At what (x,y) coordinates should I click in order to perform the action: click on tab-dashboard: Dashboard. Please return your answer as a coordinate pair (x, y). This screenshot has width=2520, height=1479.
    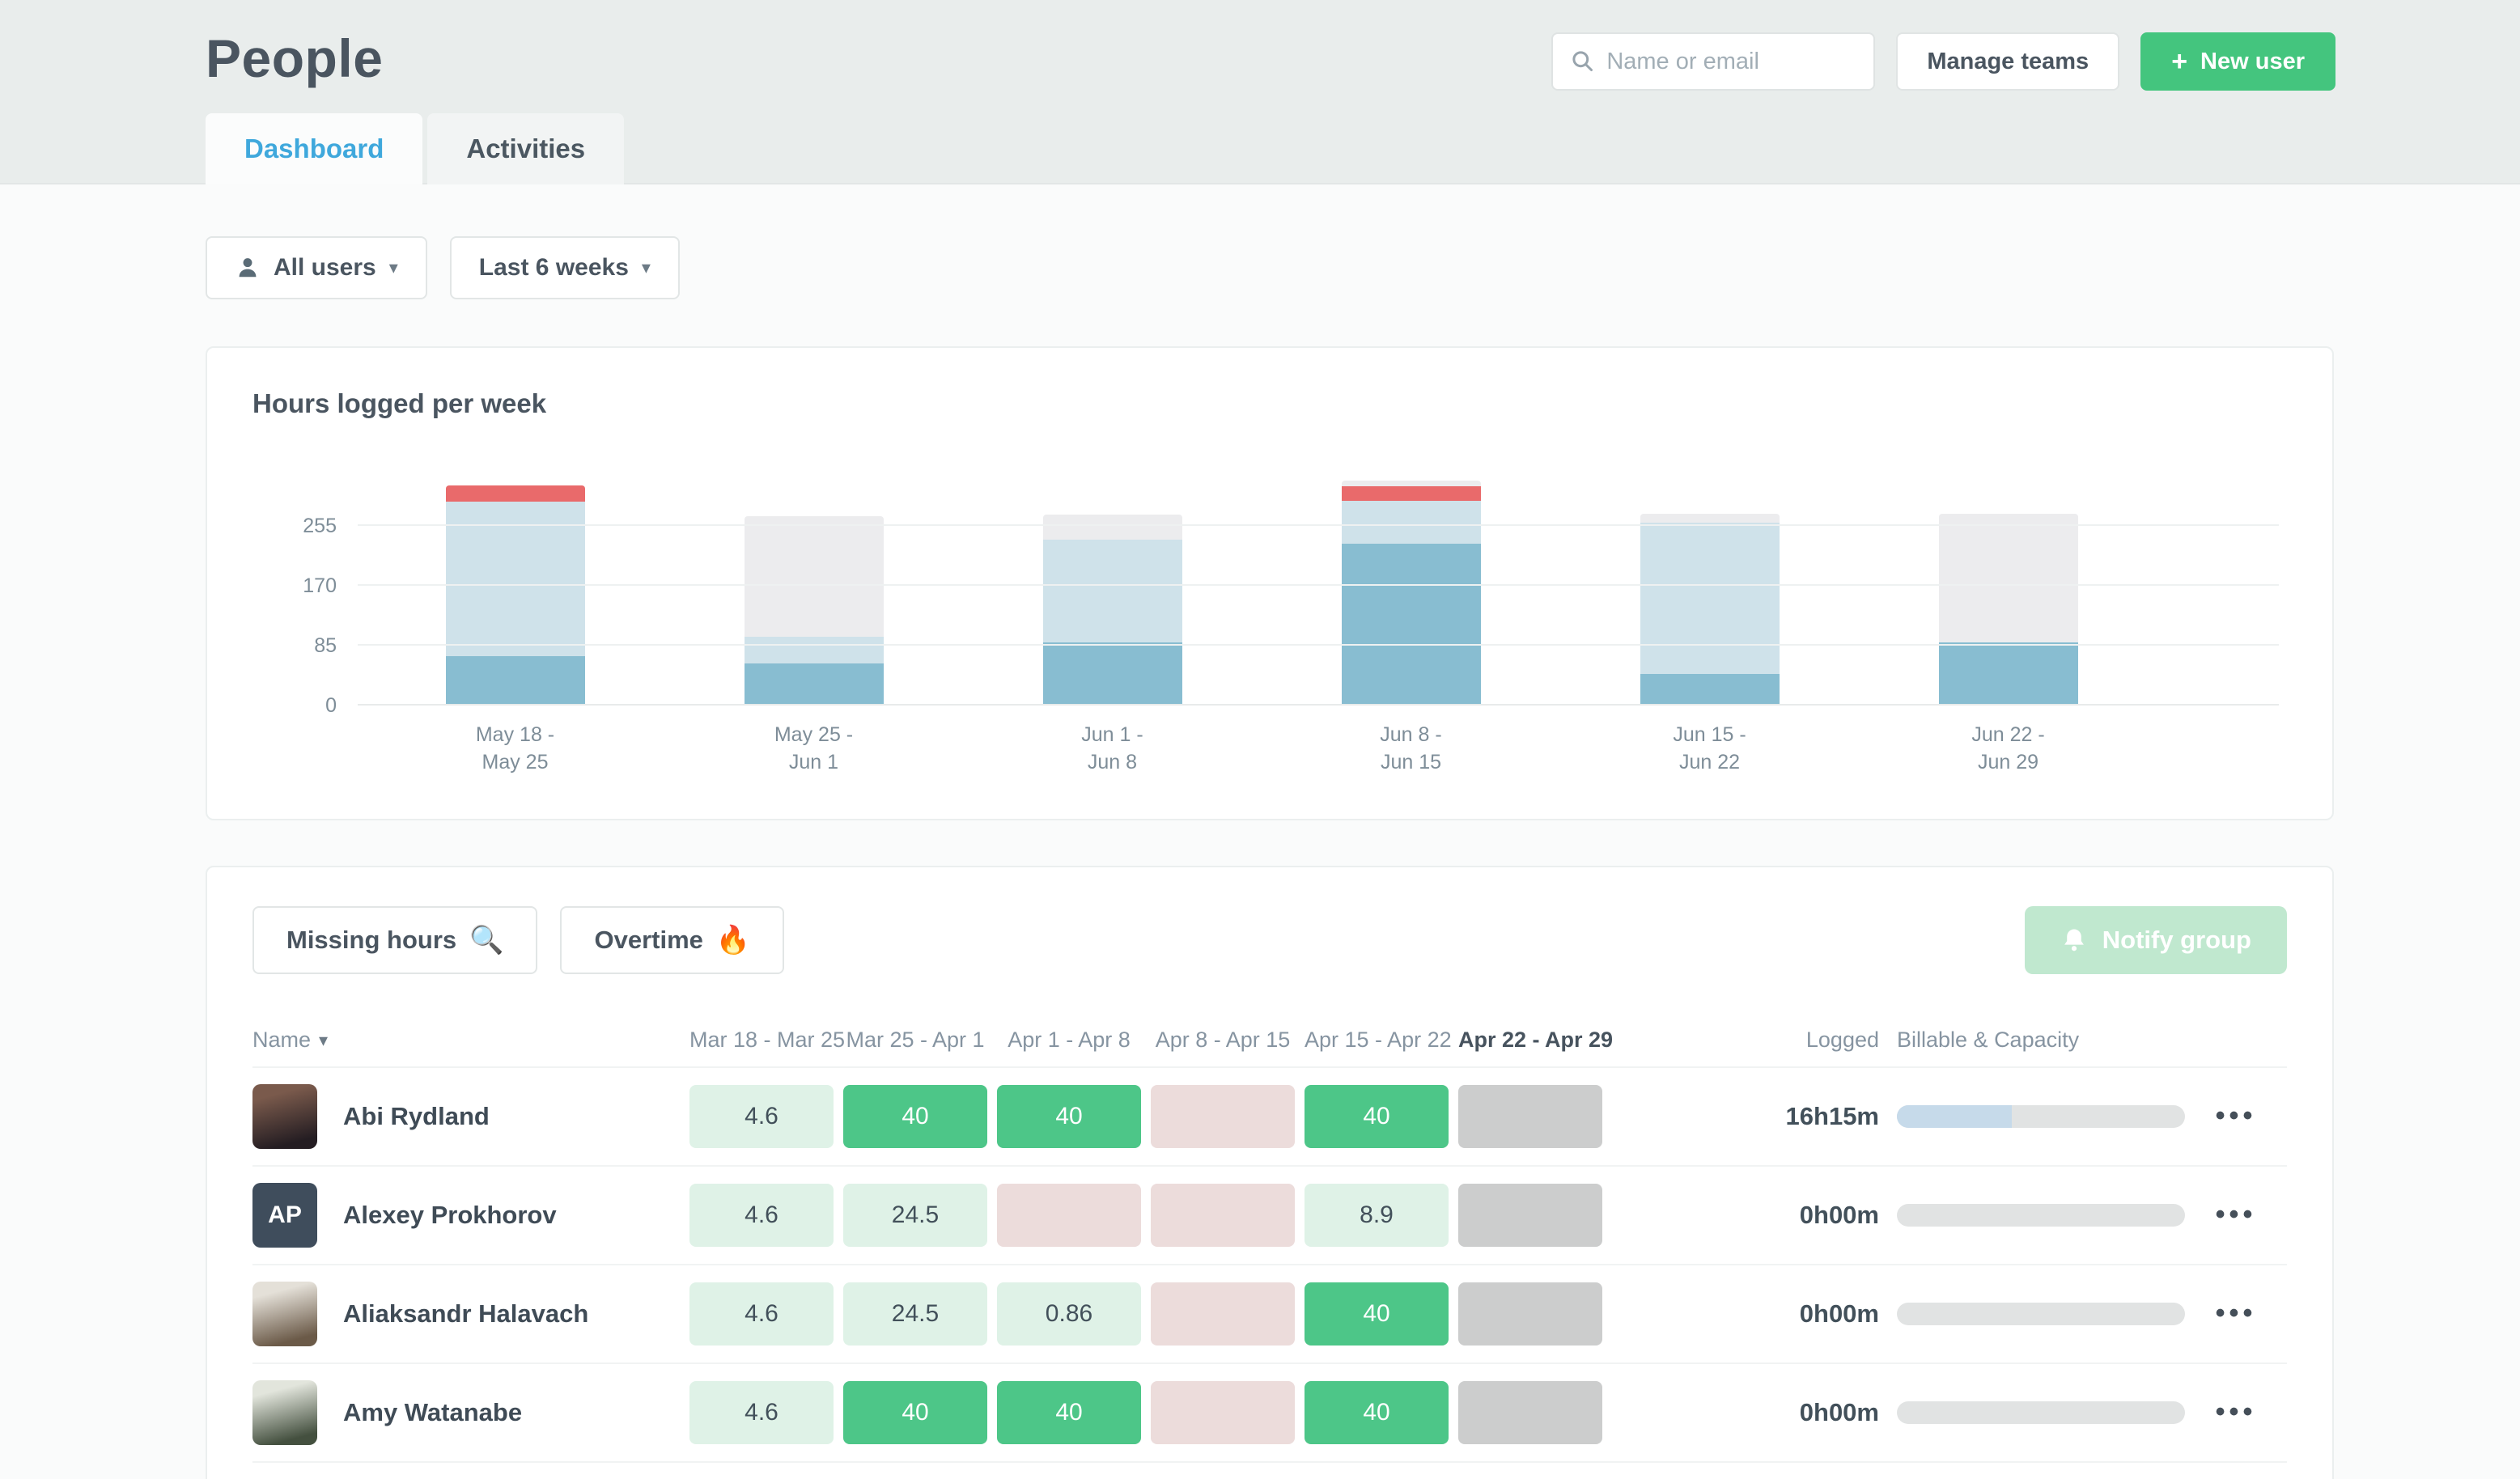
    Looking at the image, I should click on (314, 148).